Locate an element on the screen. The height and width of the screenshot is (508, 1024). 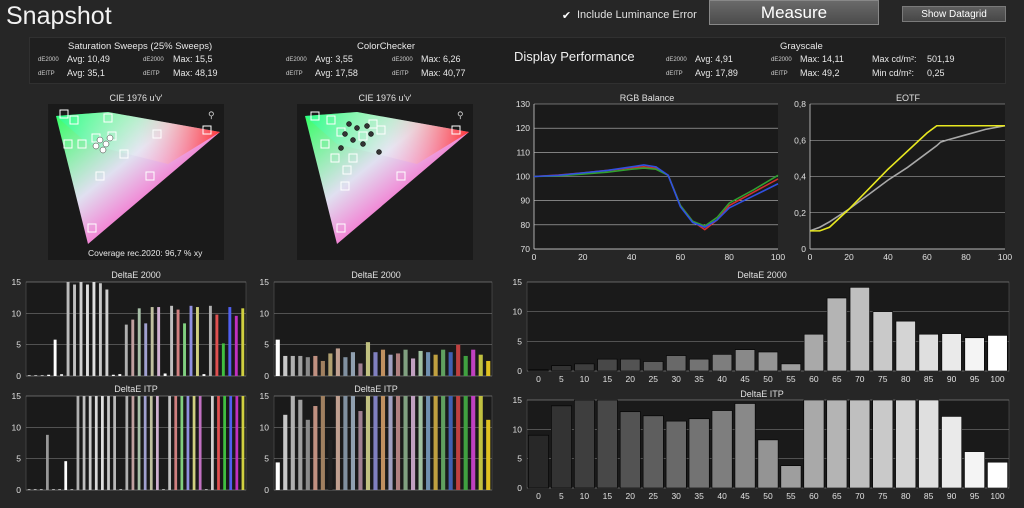
x-tick-label: 65 is located at coordinates (837, 496).